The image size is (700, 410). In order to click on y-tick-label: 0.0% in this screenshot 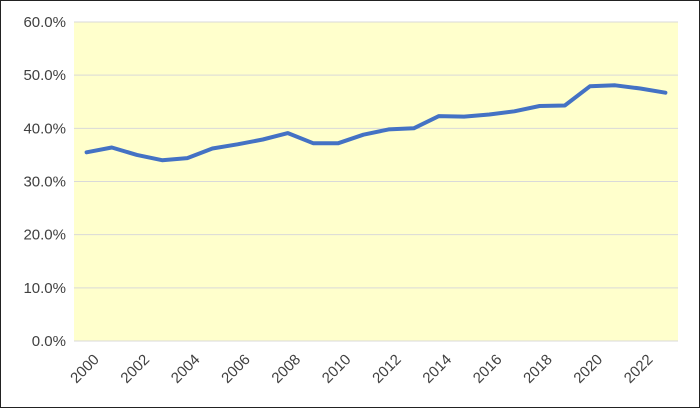, I will do `click(49, 341)`.